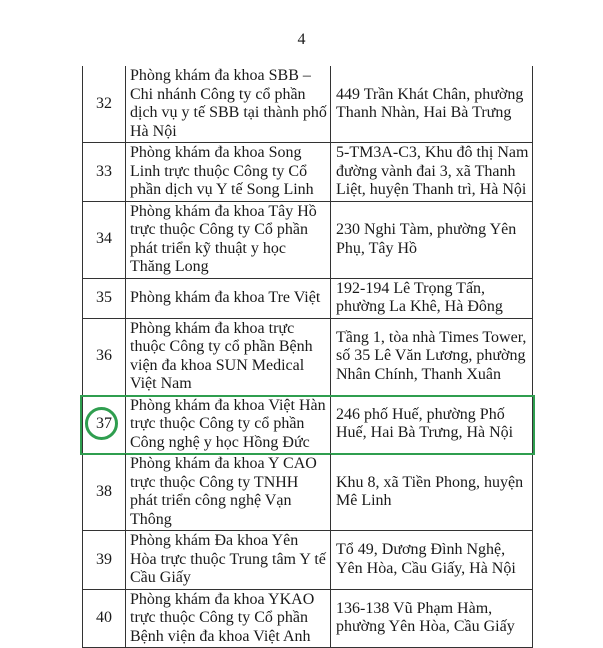  I want to click on clinic-address: 230 Nghi Tàm, phường Yên Phụ, Tây Hồ, so click(432, 239).